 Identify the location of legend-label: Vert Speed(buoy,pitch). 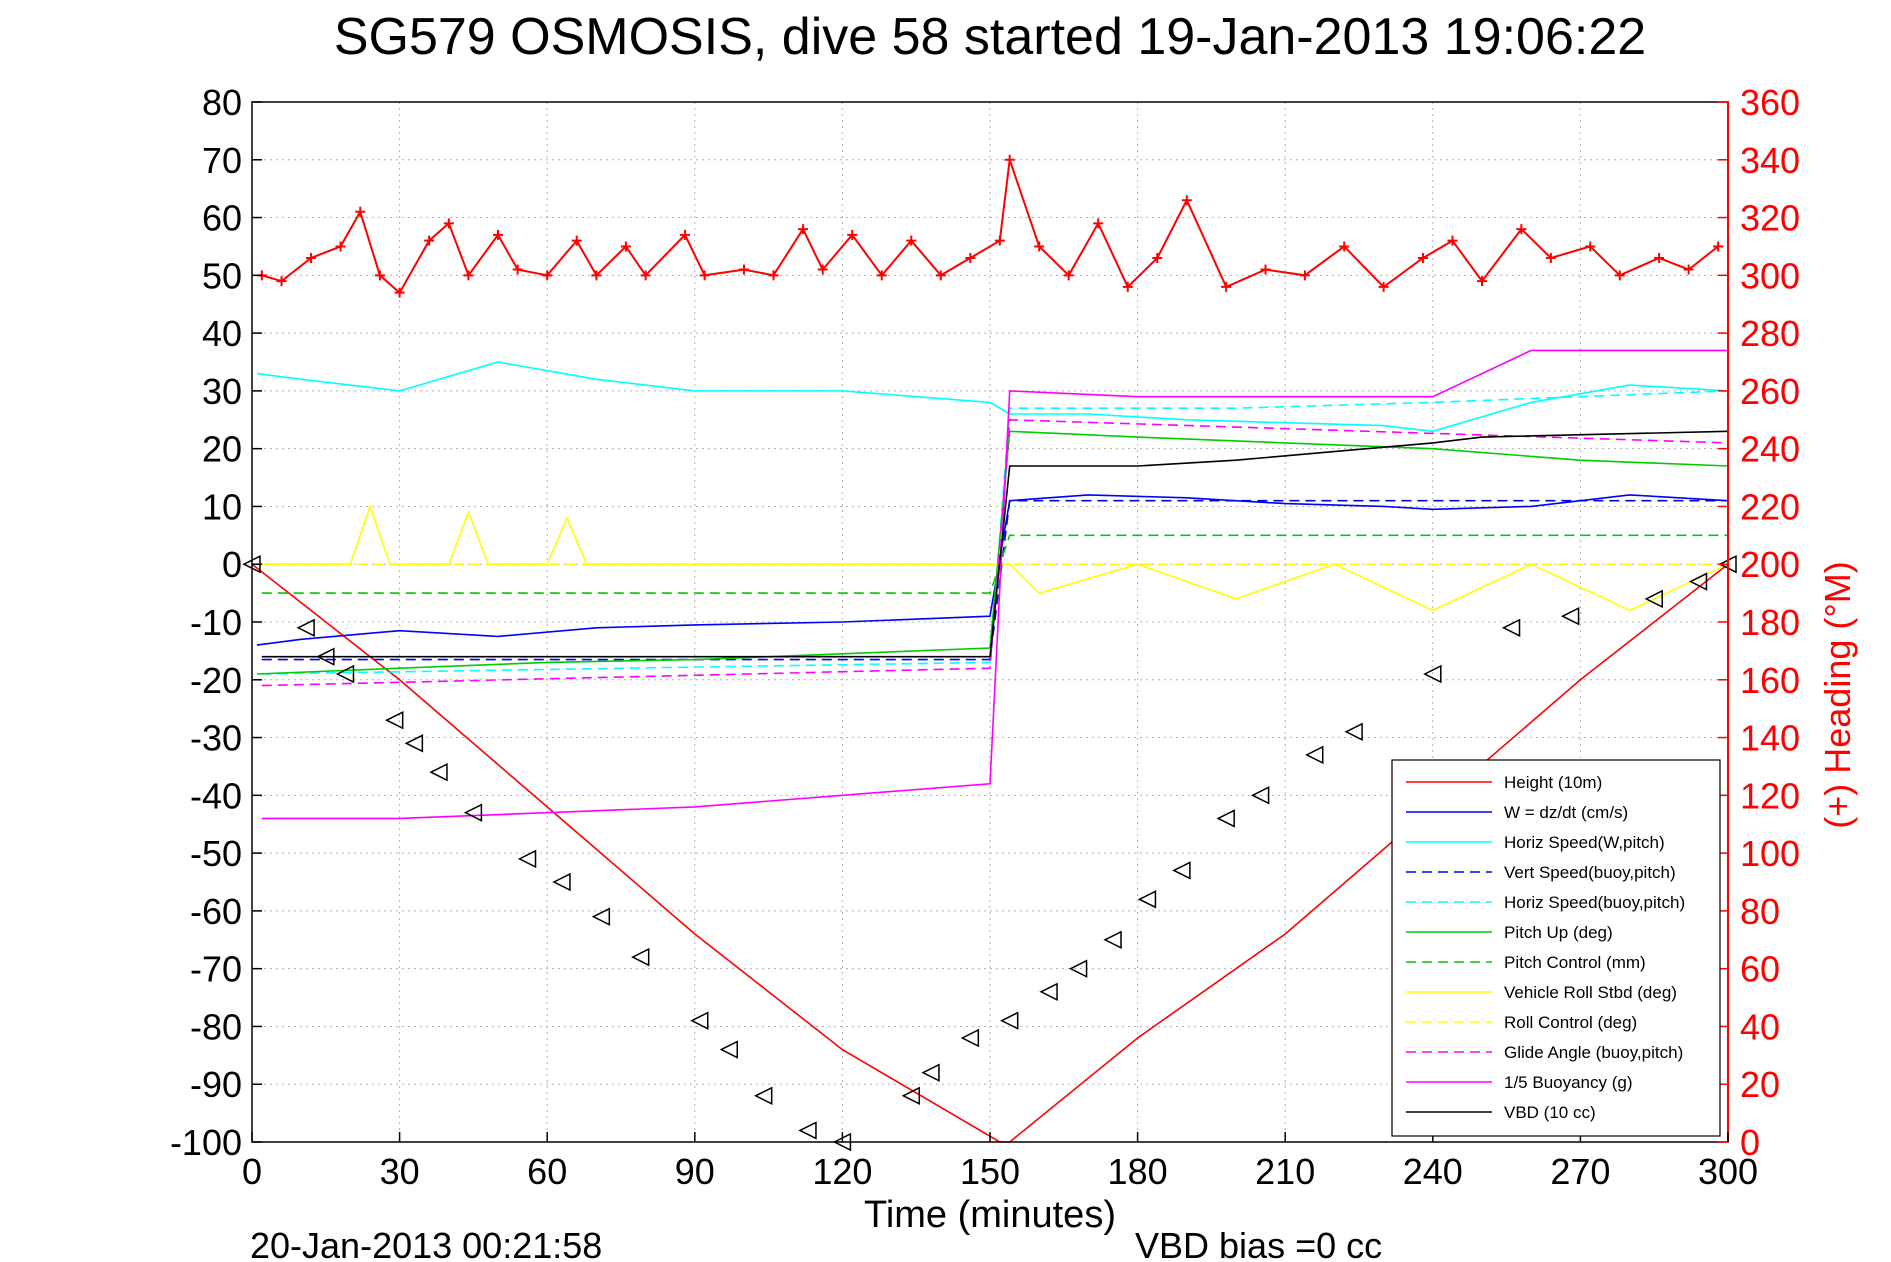
(1590, 872).